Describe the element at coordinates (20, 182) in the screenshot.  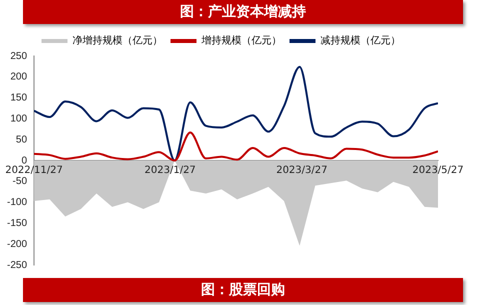
I see `y-tick-label: -50` at that location.